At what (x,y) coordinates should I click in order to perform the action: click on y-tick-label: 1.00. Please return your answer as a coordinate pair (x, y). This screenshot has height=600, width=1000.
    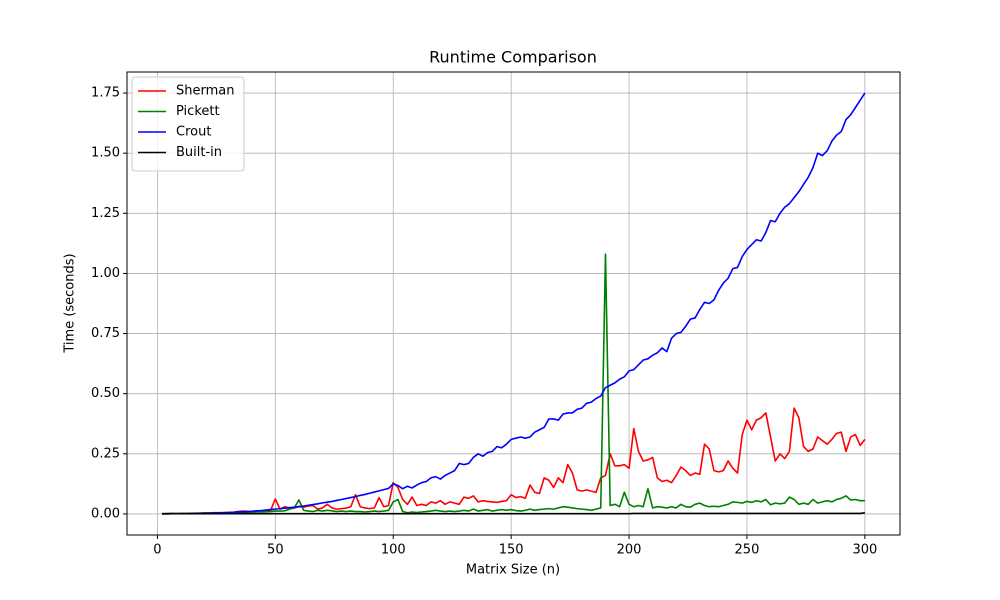
    Looking at the image, I should click on (105, 273).